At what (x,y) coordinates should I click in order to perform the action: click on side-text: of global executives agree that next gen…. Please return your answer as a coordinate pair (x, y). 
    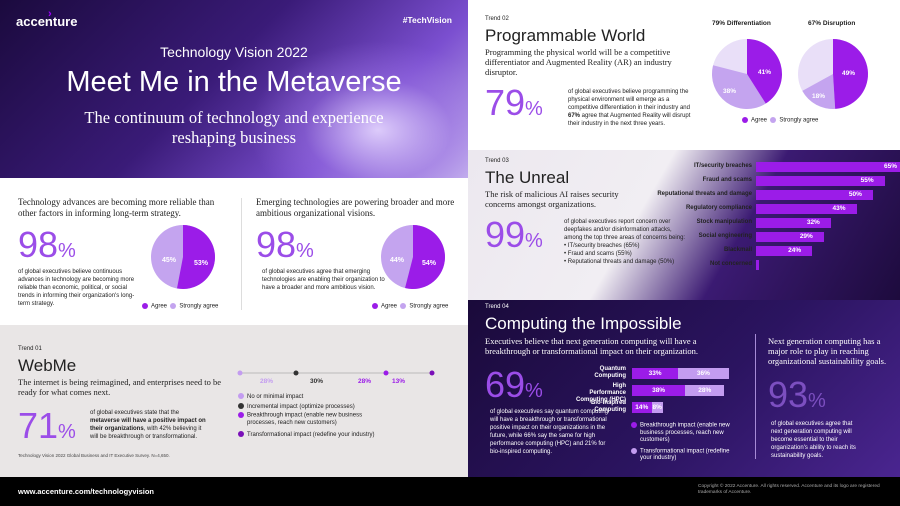
    Looking at the image, I should click on (813, 440).